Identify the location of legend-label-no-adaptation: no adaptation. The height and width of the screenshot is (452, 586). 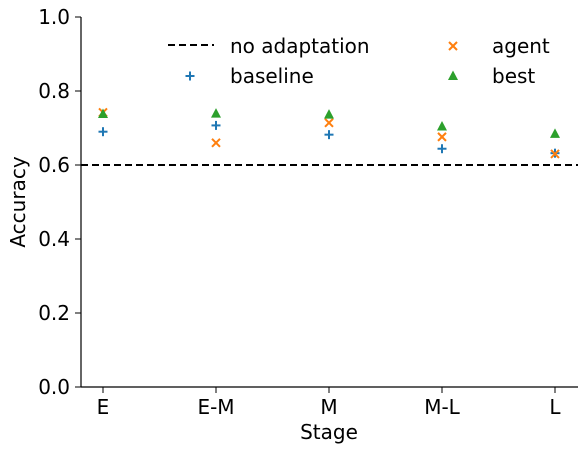
(300, 46).